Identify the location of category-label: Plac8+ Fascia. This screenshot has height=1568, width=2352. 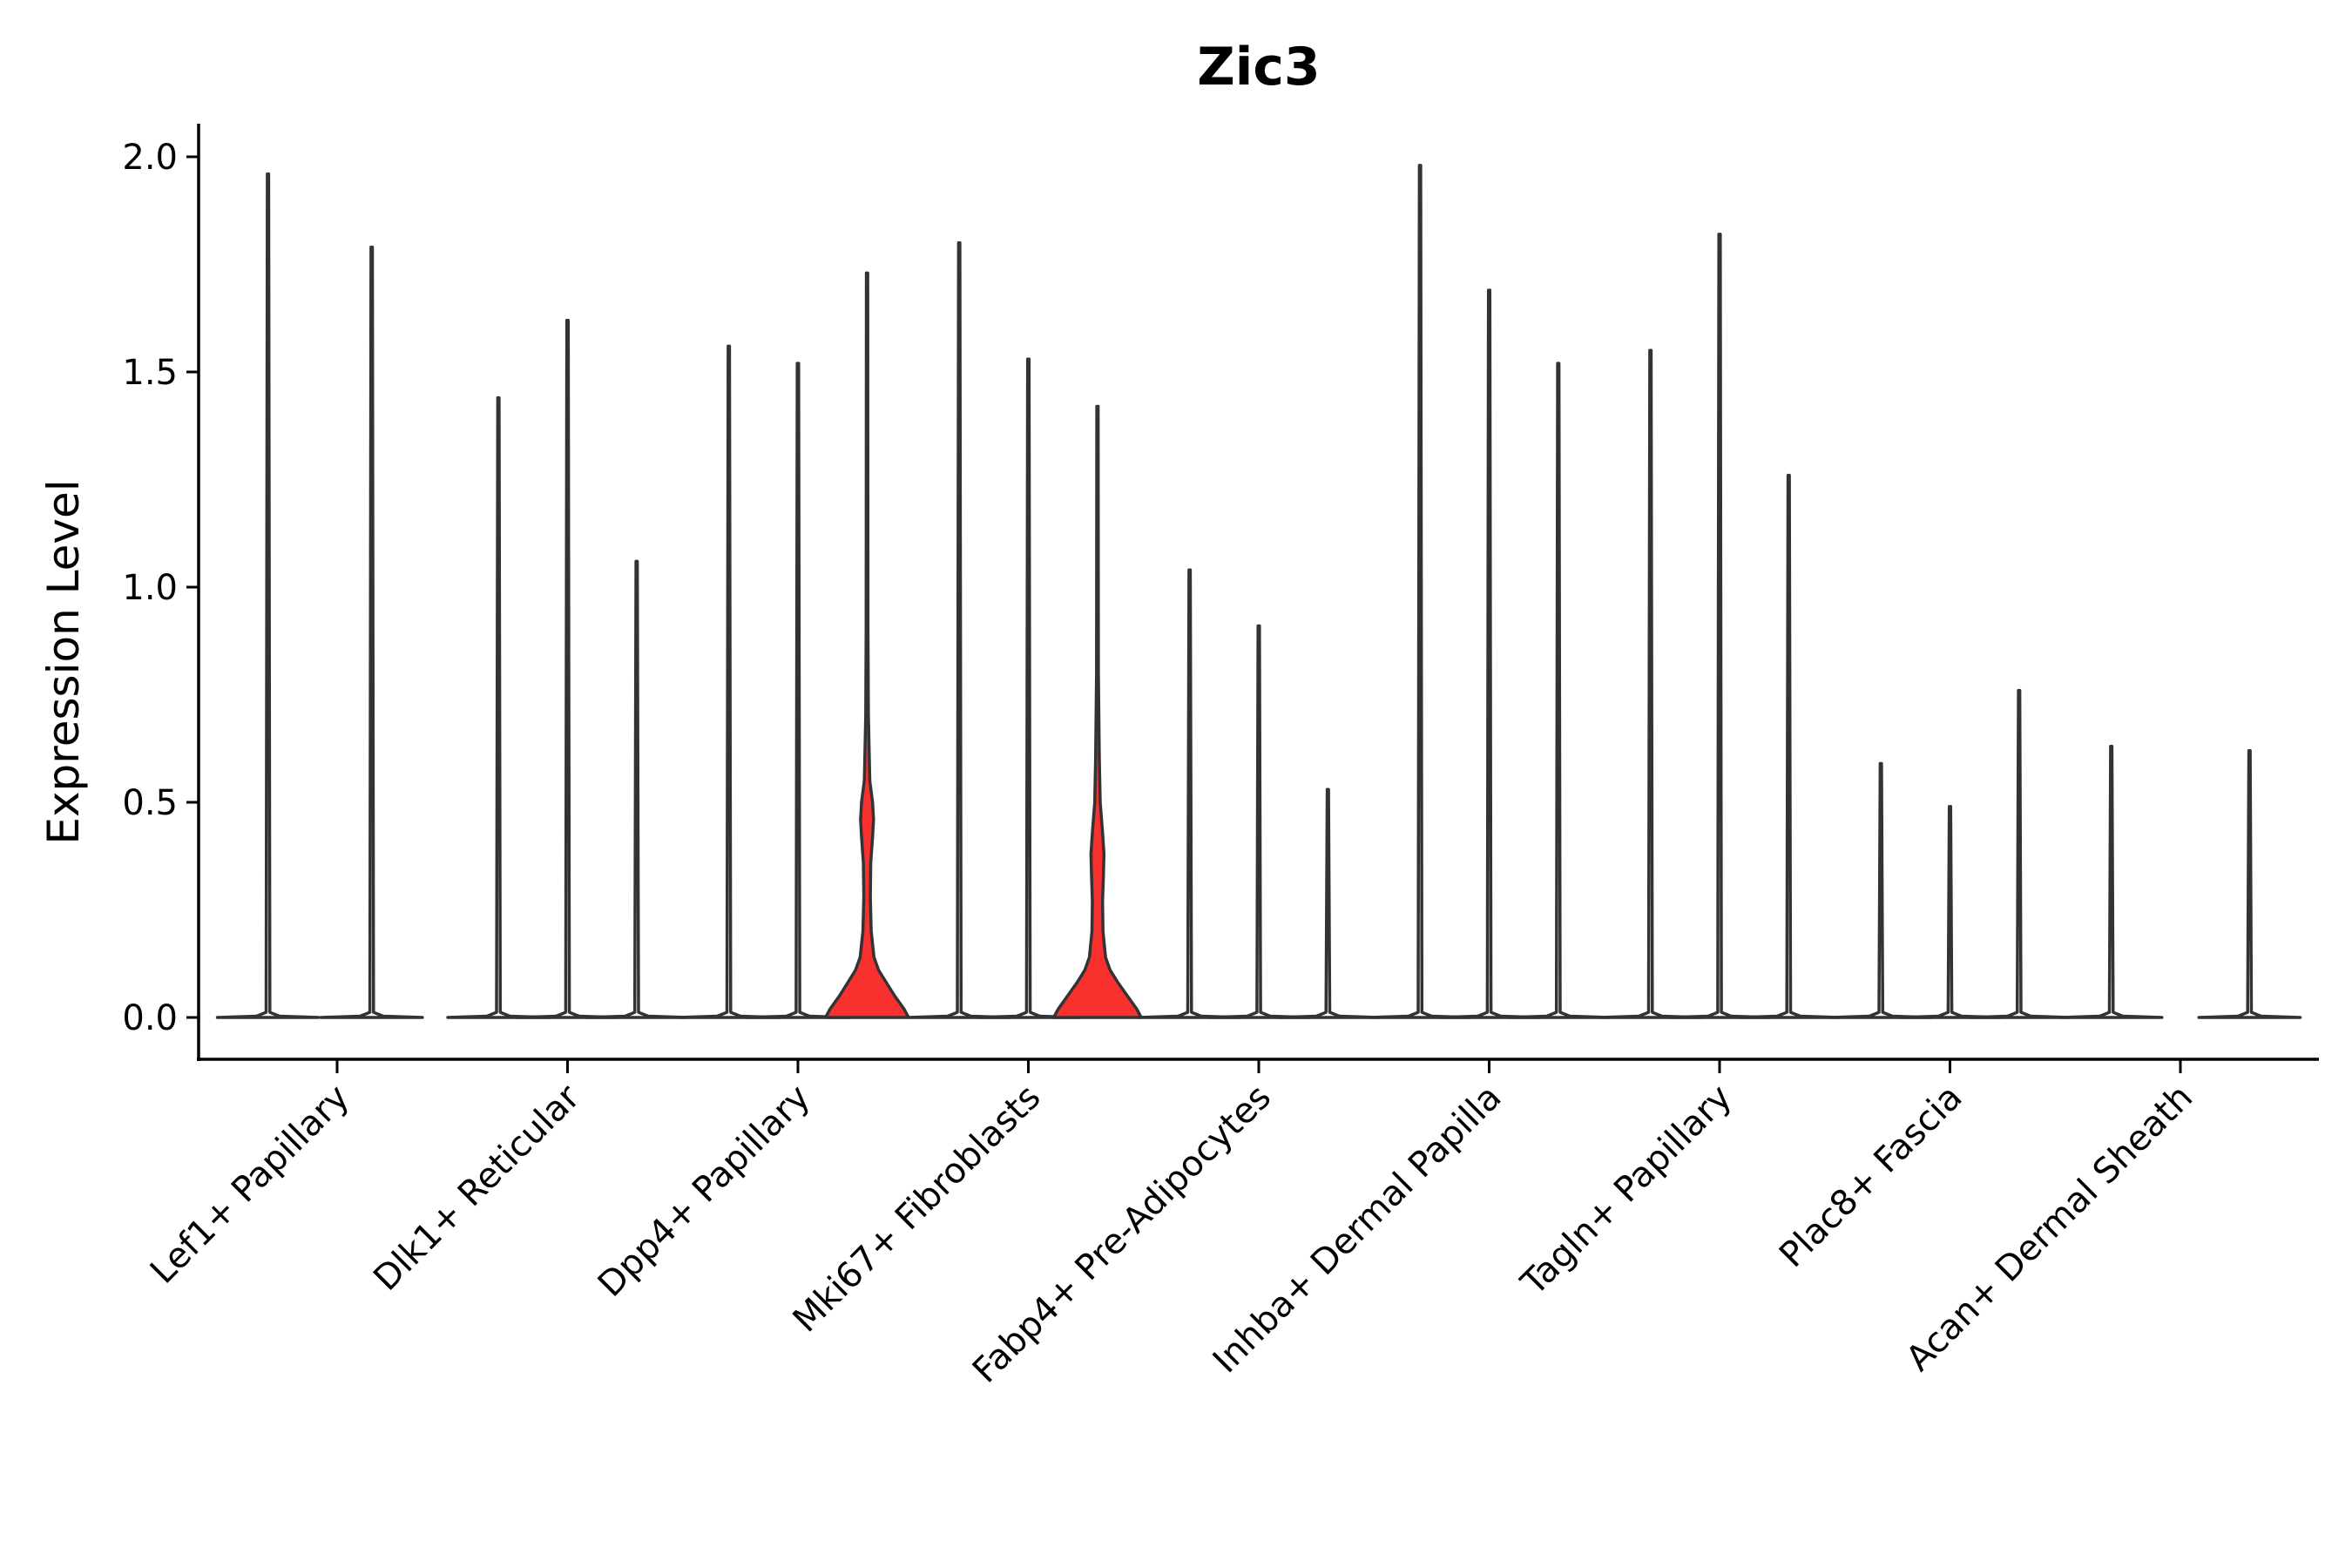
(1871, 1177).